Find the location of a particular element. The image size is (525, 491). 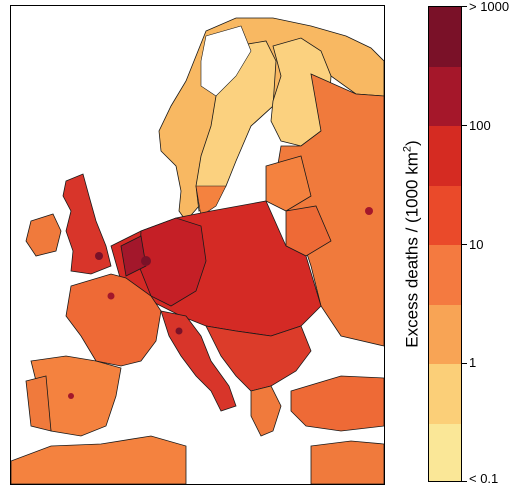

region-north-africa is located at coordinates (99, 459).